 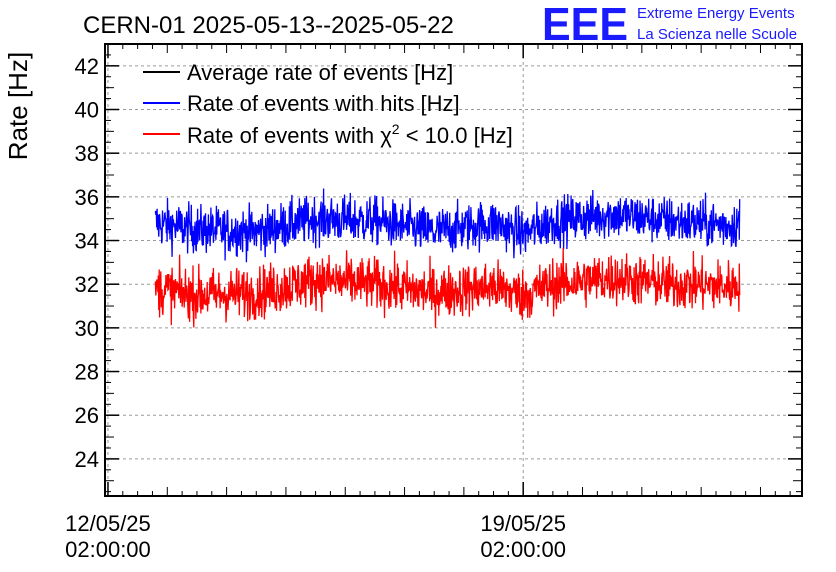 I want to click on y-tick-label: 26, so click(x=87, y=415).